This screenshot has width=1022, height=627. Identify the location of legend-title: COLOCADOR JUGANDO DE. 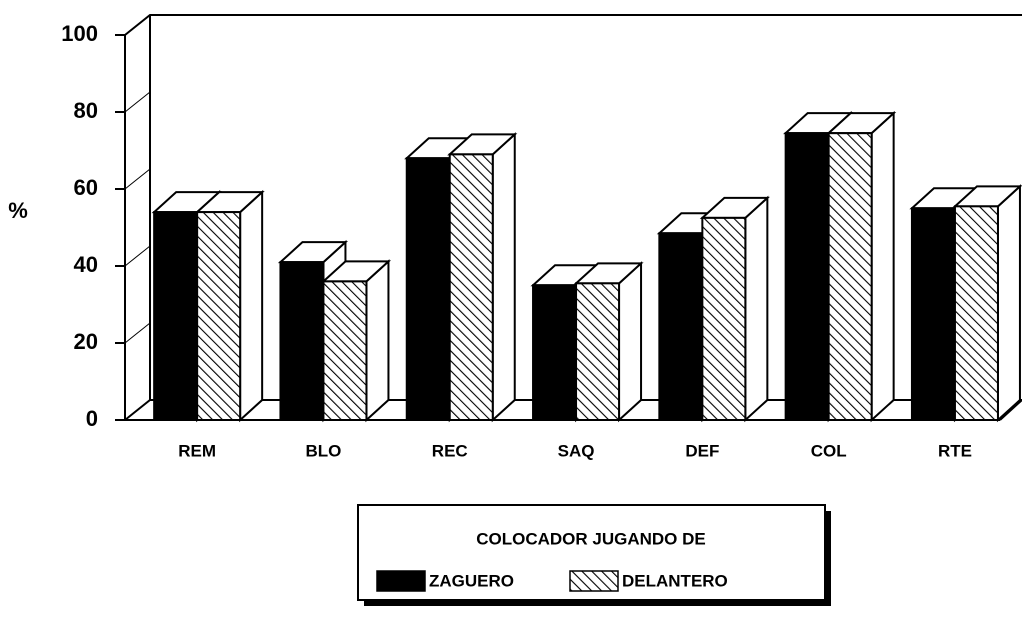
(591, 538).